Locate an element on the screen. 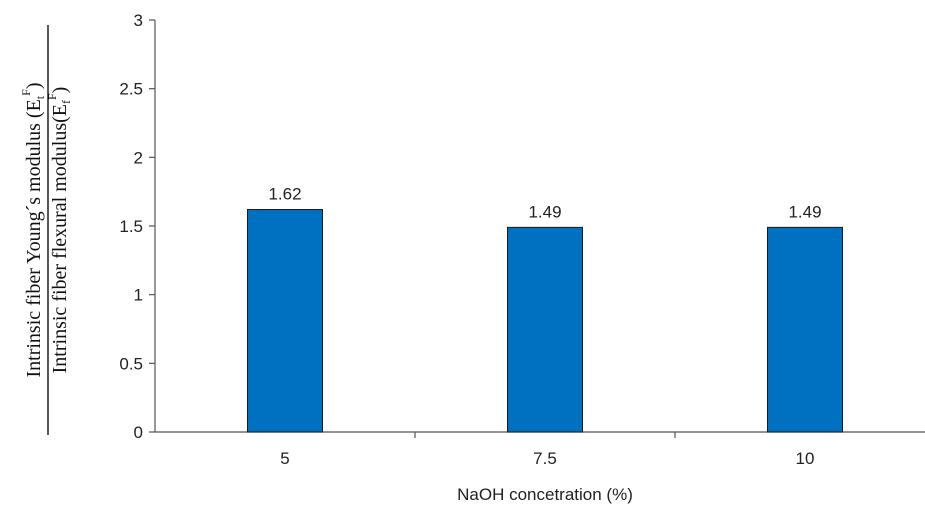  y-tick-label: 2.5 is located at coordinates (131, 89).